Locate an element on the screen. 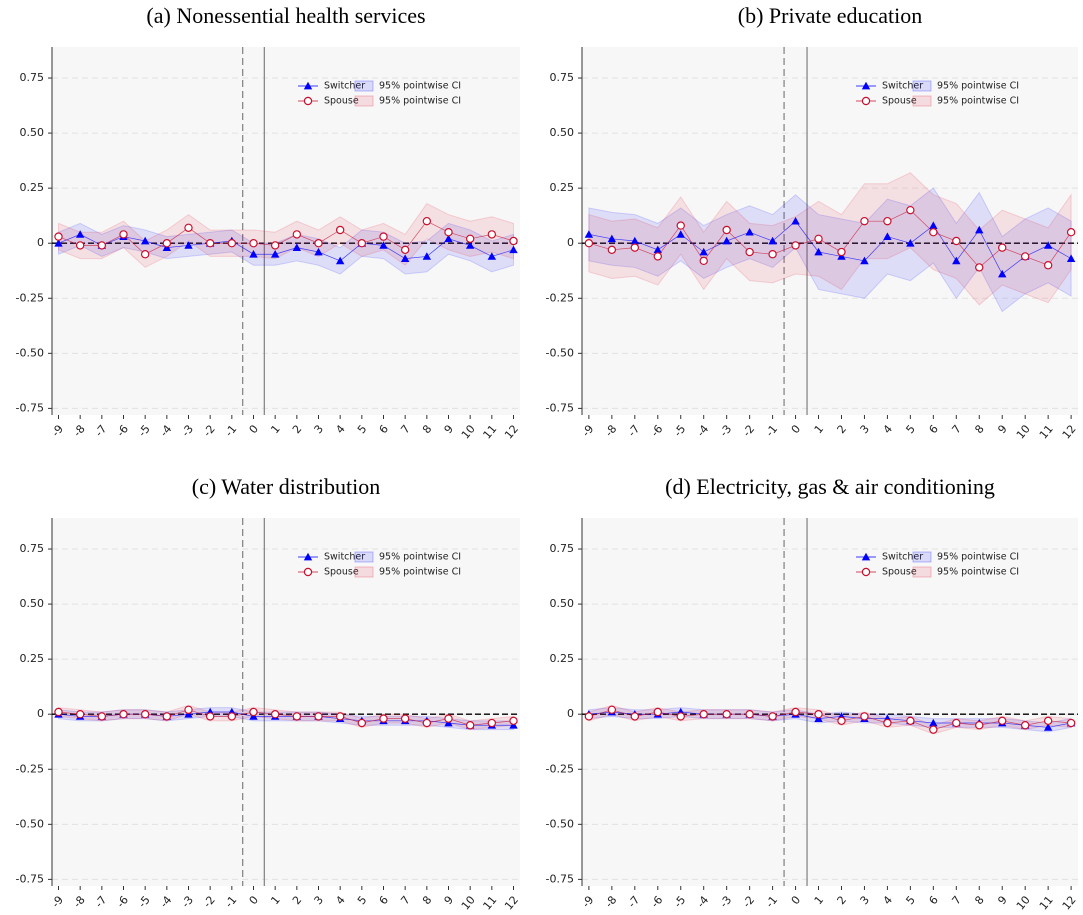 The width and height of the screenshot is (1083, 915). x-tick-label: 6 is located at coordinates (384, 901).